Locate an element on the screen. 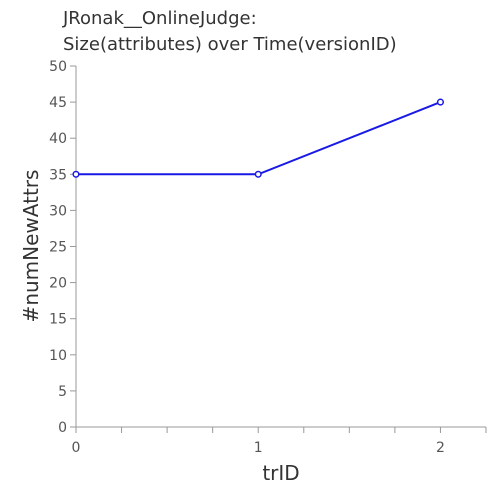 This screenshot has width=500, height=500. y-tick-label: 5 is located at coordinates (62, 392).